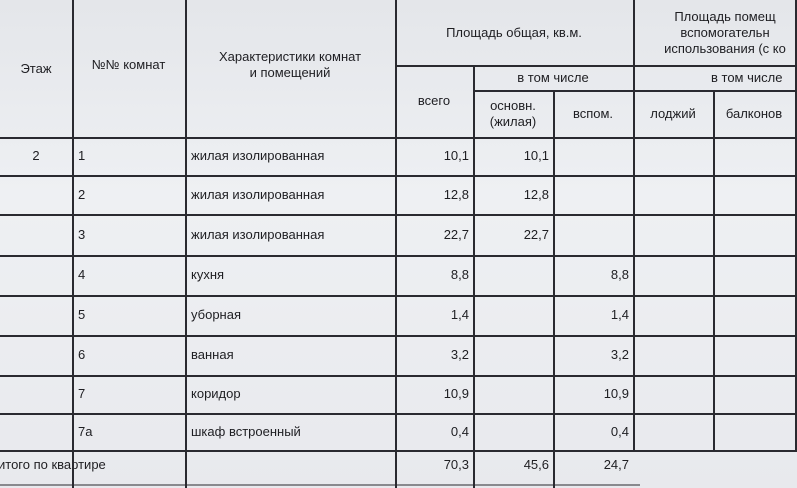 The width and height of the screenshot is (797, 488). What do you see at coordinates (216, 314) in the screenshot?
I see `row-name: уборная` at bounding box center [216, 314].